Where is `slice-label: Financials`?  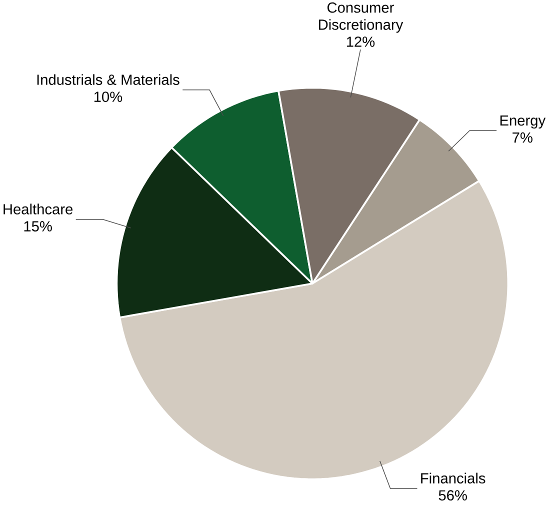 slice-label: Financials is located at coordinates (453, 478).